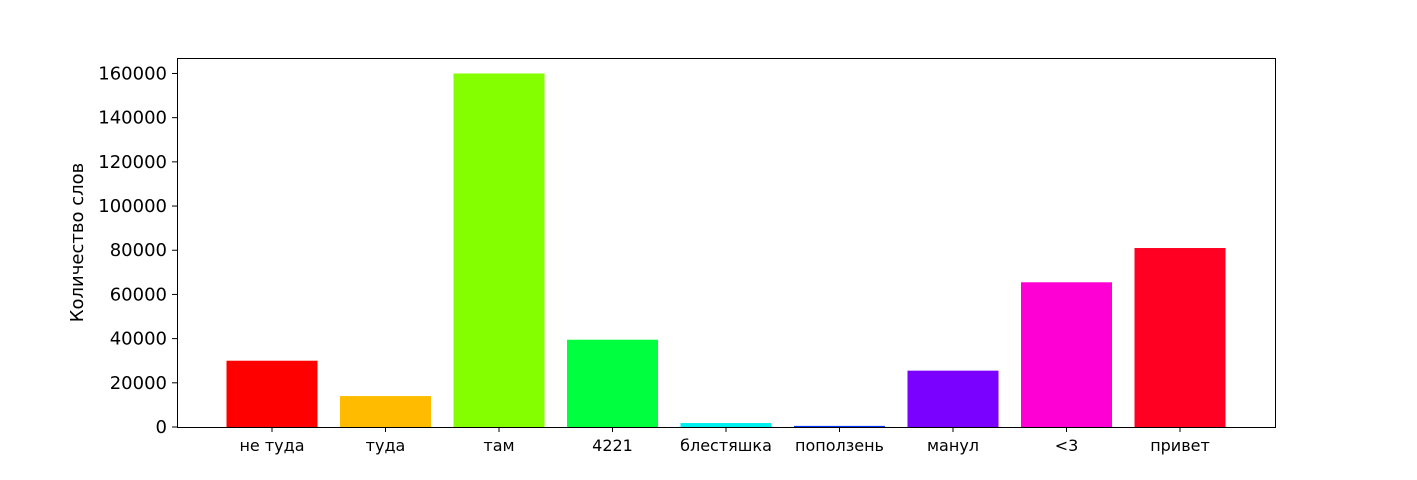  I want to click on y-tick-label: 140000, so click(132, 118).